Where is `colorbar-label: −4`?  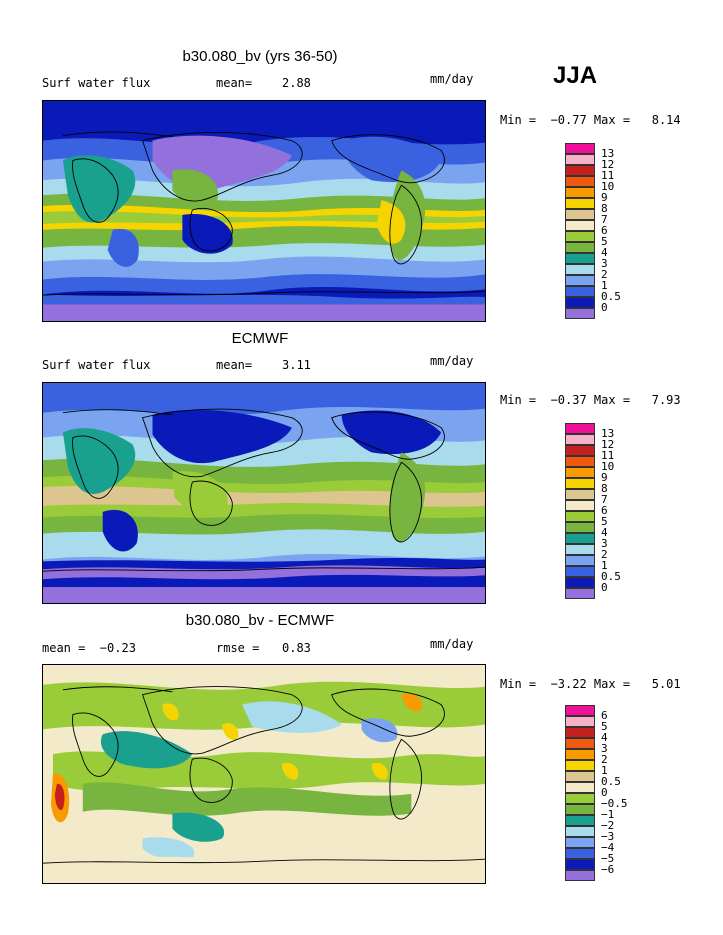
colorbar-label: −4 is located at coordinates (608, 847).